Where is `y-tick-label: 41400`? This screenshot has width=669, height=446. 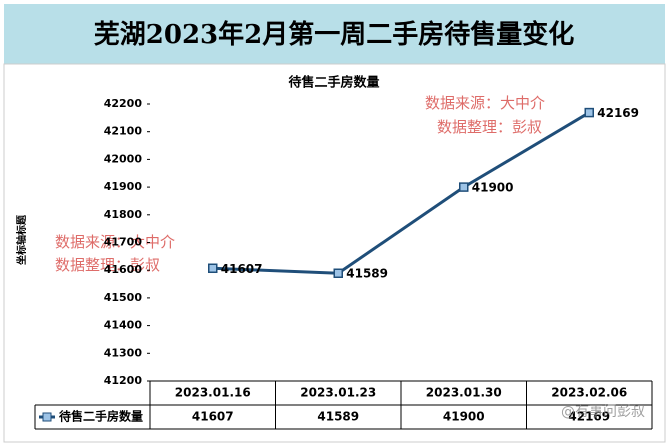 y-tick-label: 41400 is located at coordinates (123, 325).